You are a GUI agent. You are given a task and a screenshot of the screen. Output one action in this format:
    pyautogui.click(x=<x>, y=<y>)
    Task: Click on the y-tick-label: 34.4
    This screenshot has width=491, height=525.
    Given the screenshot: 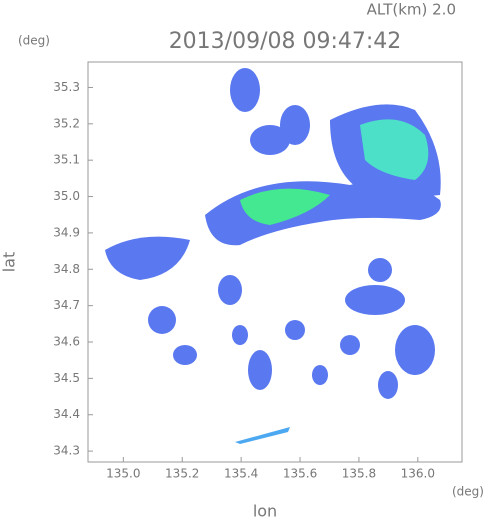 What is the action you would take?
    pyautogui.click(x=66, y=414)
    